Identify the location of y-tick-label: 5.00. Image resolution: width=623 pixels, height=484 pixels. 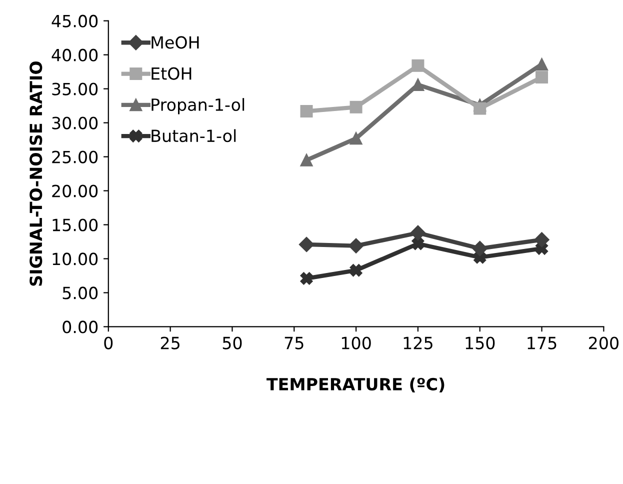
(80, 293).